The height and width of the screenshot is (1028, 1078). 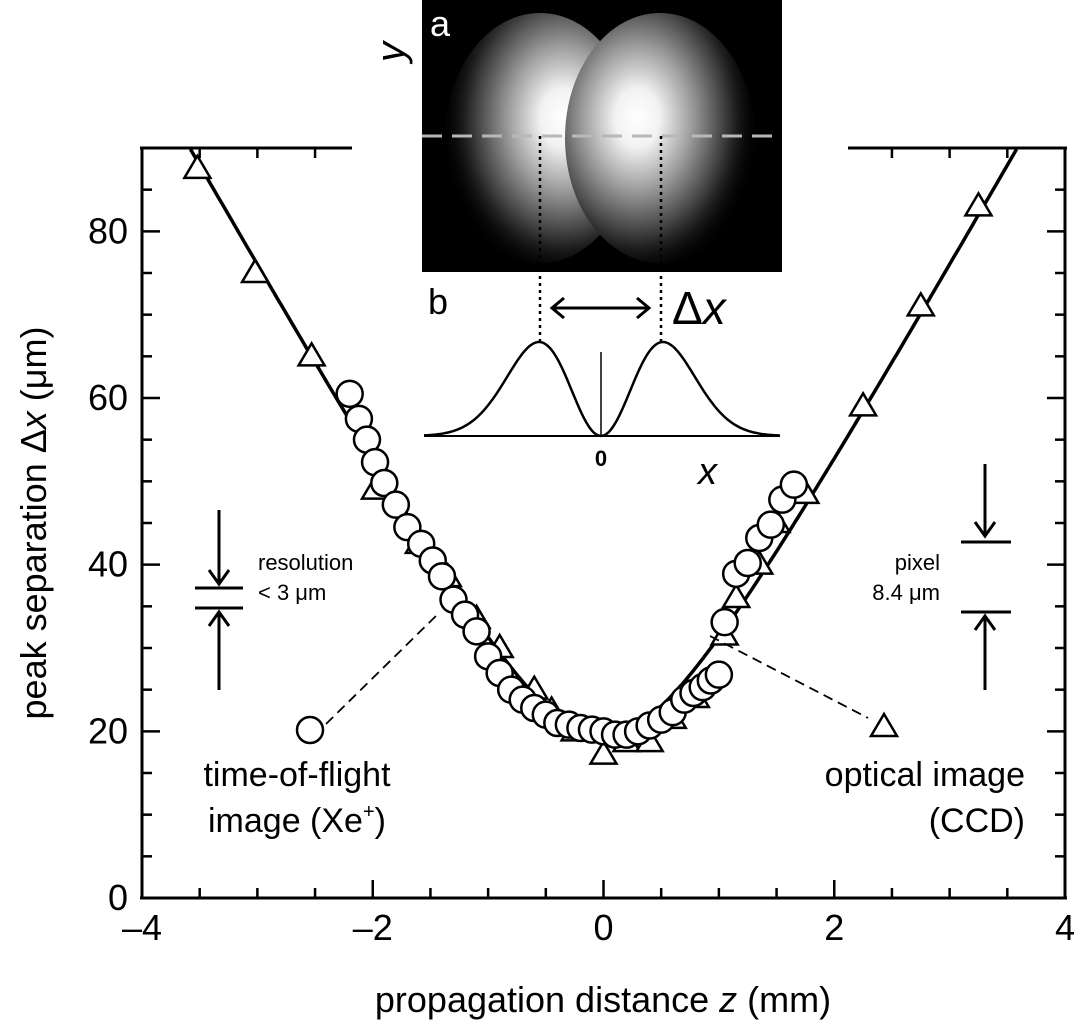 I want to click on inset-y-axis-label: y, so click(x=391, y=52).